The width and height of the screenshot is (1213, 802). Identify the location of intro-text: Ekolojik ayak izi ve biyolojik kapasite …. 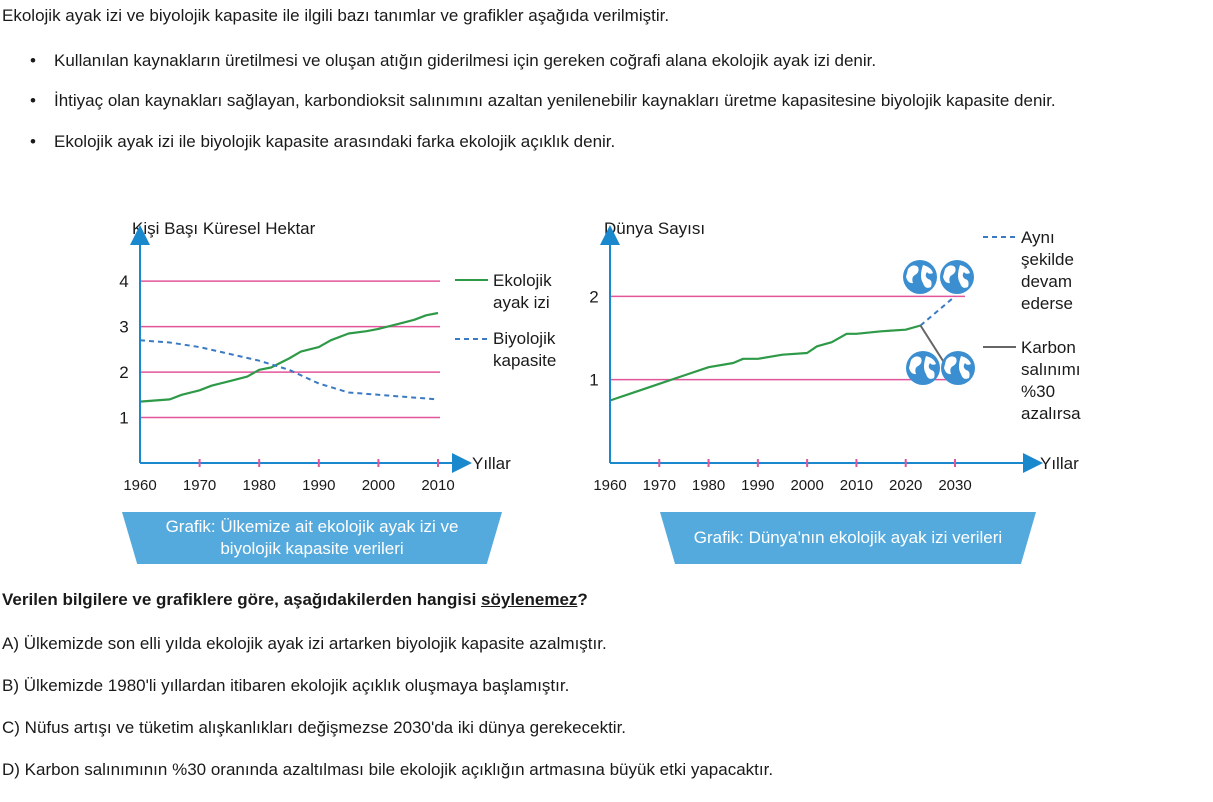
(336, 15).